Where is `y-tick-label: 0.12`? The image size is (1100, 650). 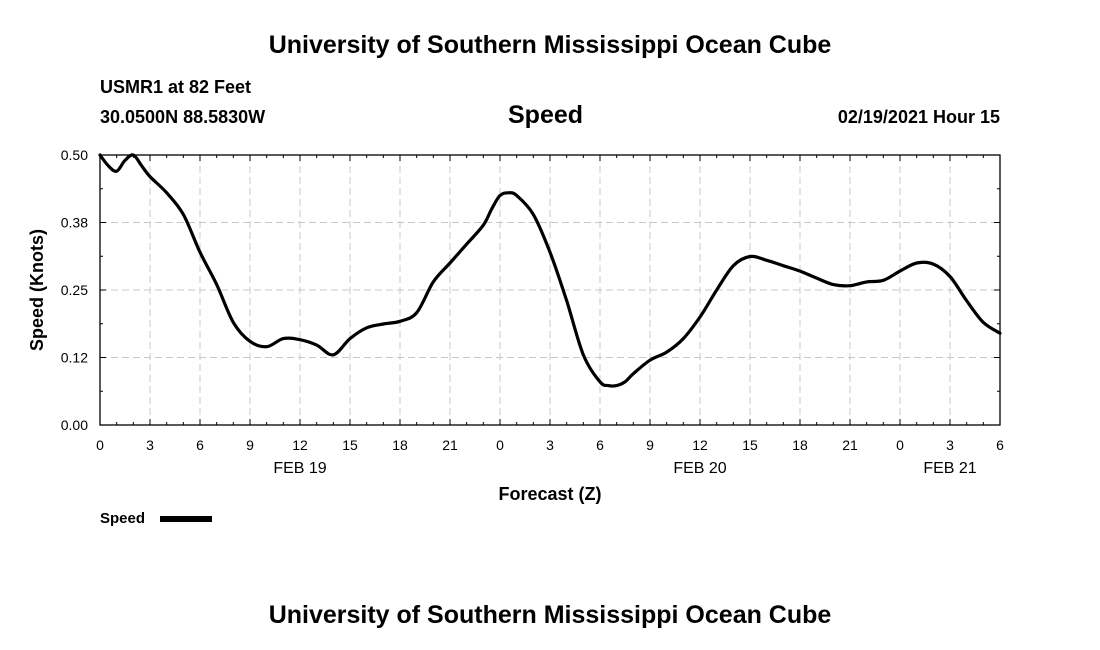
y-tick-label: 0.12 is located at coordinates (74, 358).